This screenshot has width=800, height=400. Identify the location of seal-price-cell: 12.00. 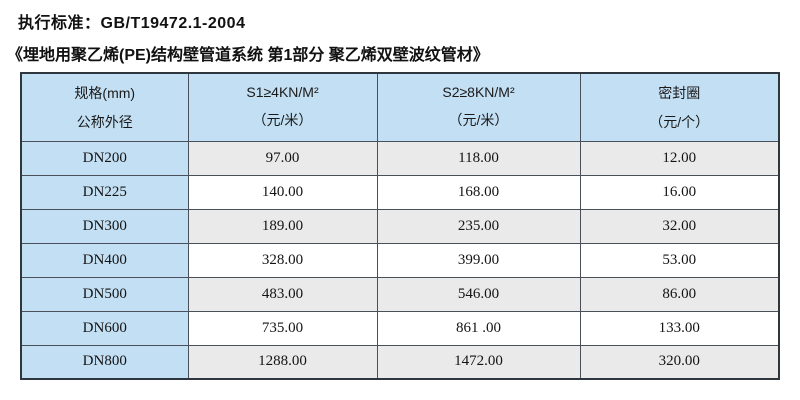
(679, 158).